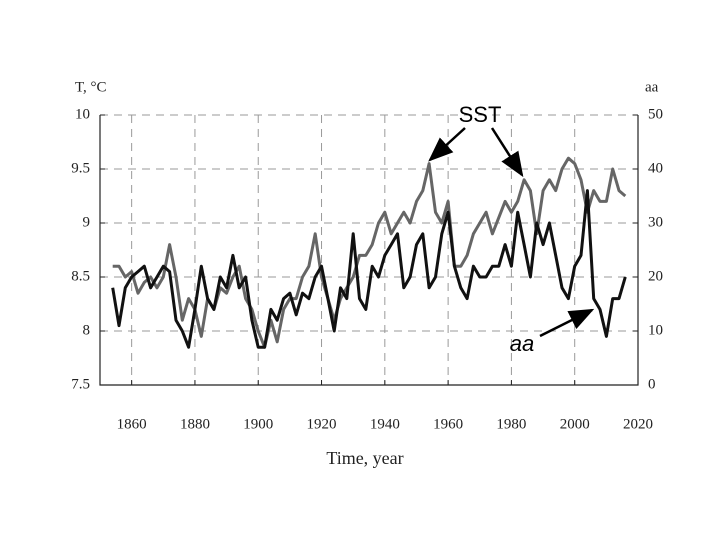 The image size is (720, 540). What do you see at coordinates (80, 384) in the screenshot?
I see `y-tick-label: 7.5` at bounding box center [80, 384].